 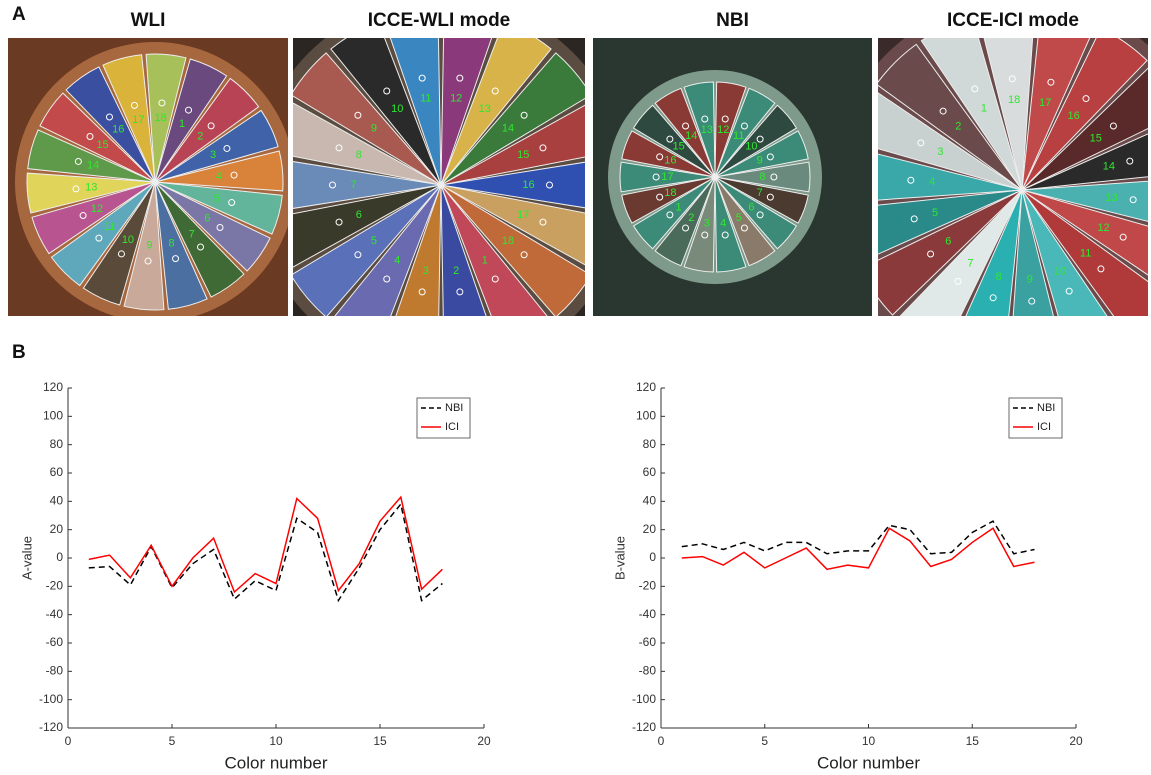 I want to click on sector-label: 1, so click(x=485, y=261).